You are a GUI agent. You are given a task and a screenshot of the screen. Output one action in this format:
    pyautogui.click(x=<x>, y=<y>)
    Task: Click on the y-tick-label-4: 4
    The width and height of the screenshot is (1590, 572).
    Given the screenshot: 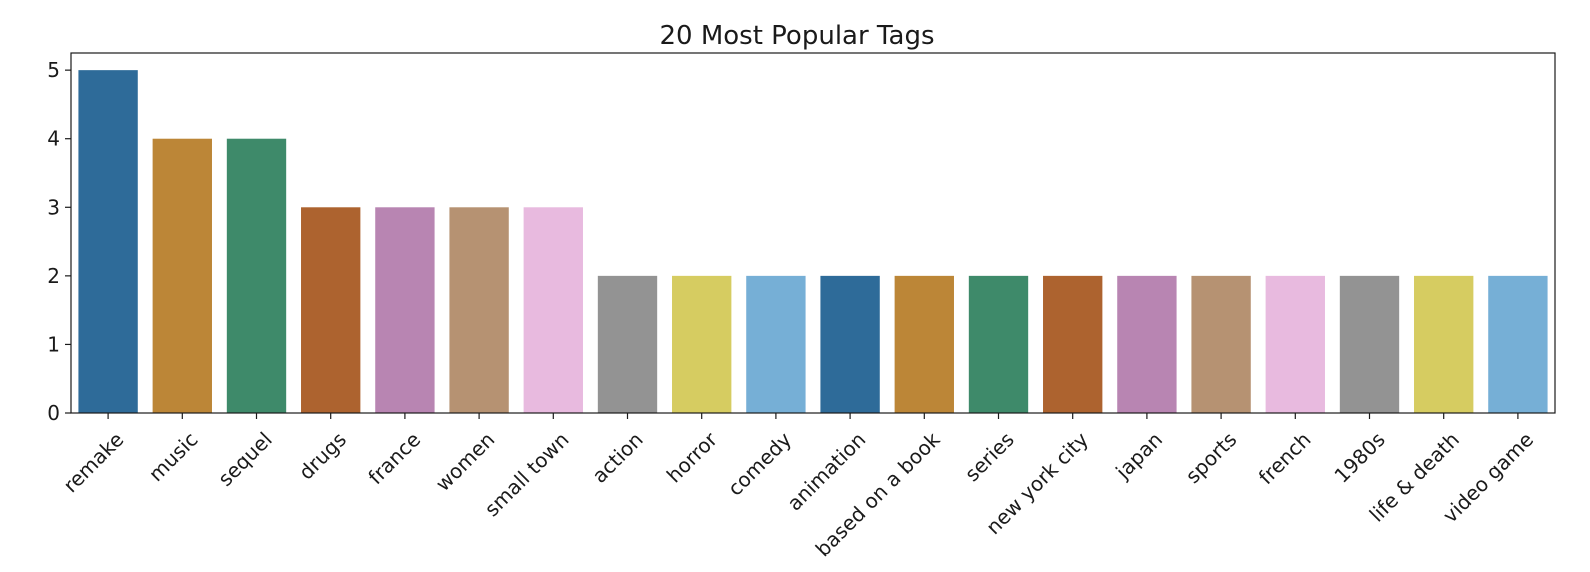 What is the action you would take?
    pyautogui.click(x=53, y=139)
    